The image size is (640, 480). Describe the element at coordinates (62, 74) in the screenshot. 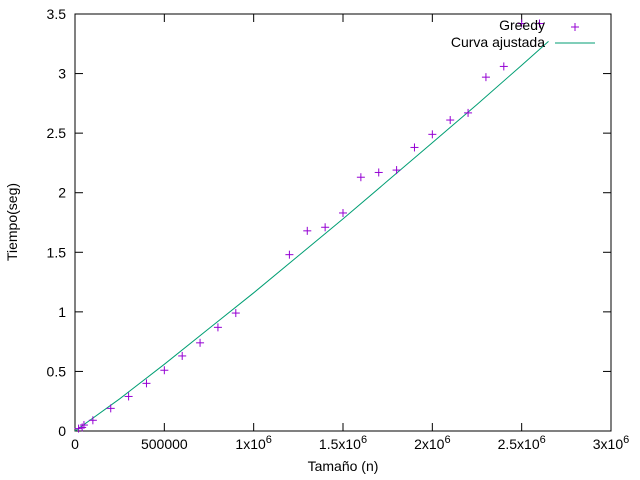

I see `y-tick-label: 3` at that location.